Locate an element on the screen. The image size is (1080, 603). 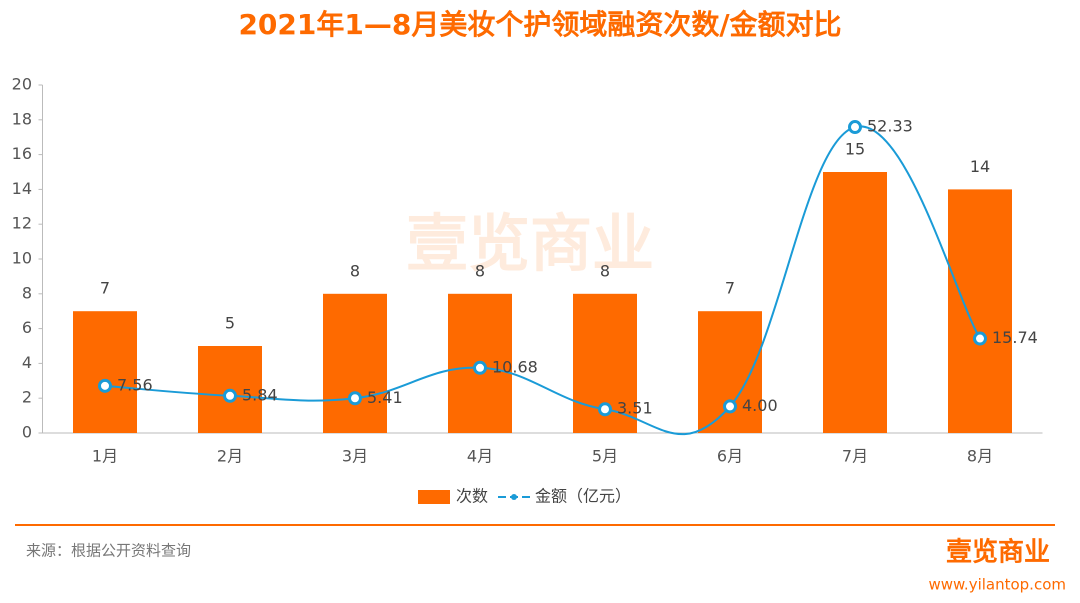
line-label: 10.68 is located at coordinates (515, 366).